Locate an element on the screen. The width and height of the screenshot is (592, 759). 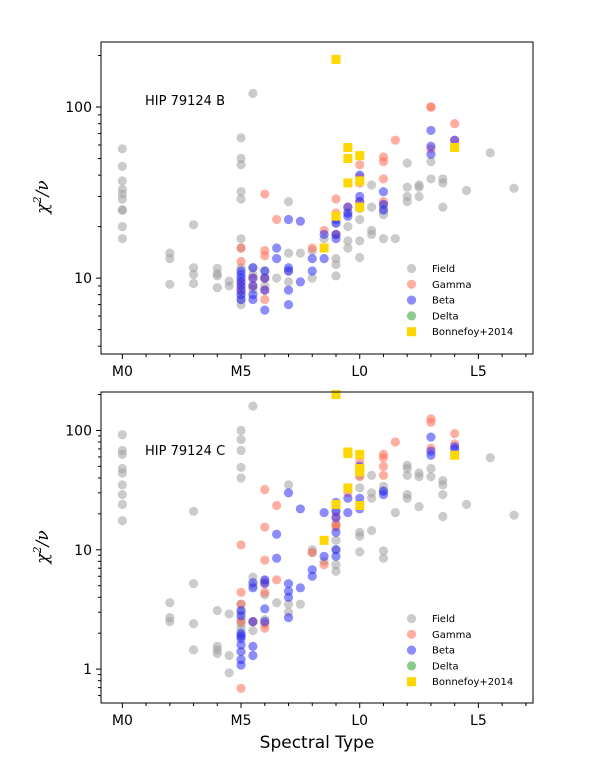
legend-label: Field is located at coordinates (443, 619).